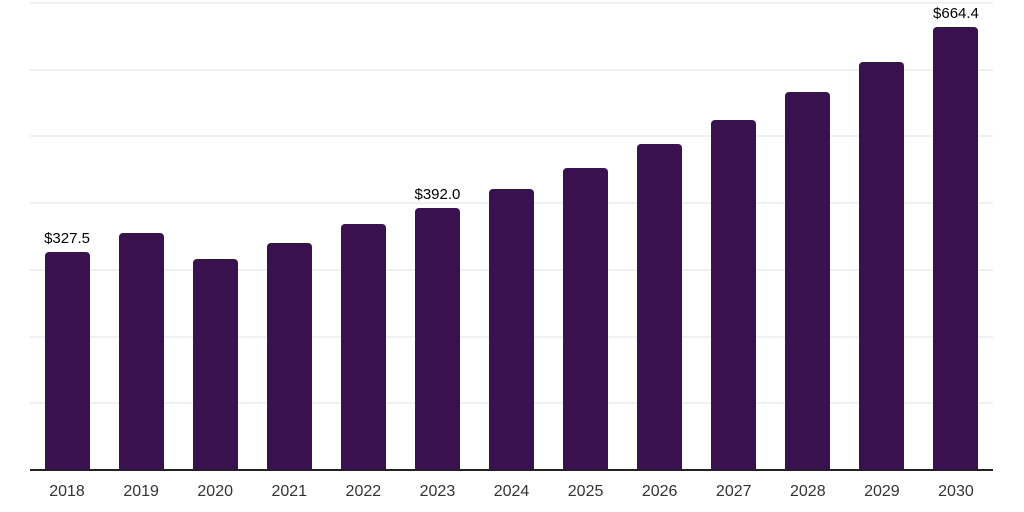 This screenshot has height=512, width=1024. What do you see at coordinates (585, 491) in the screenshot?
I see `x-tick-label-2025: 2025` at bounding box center [585, 491].